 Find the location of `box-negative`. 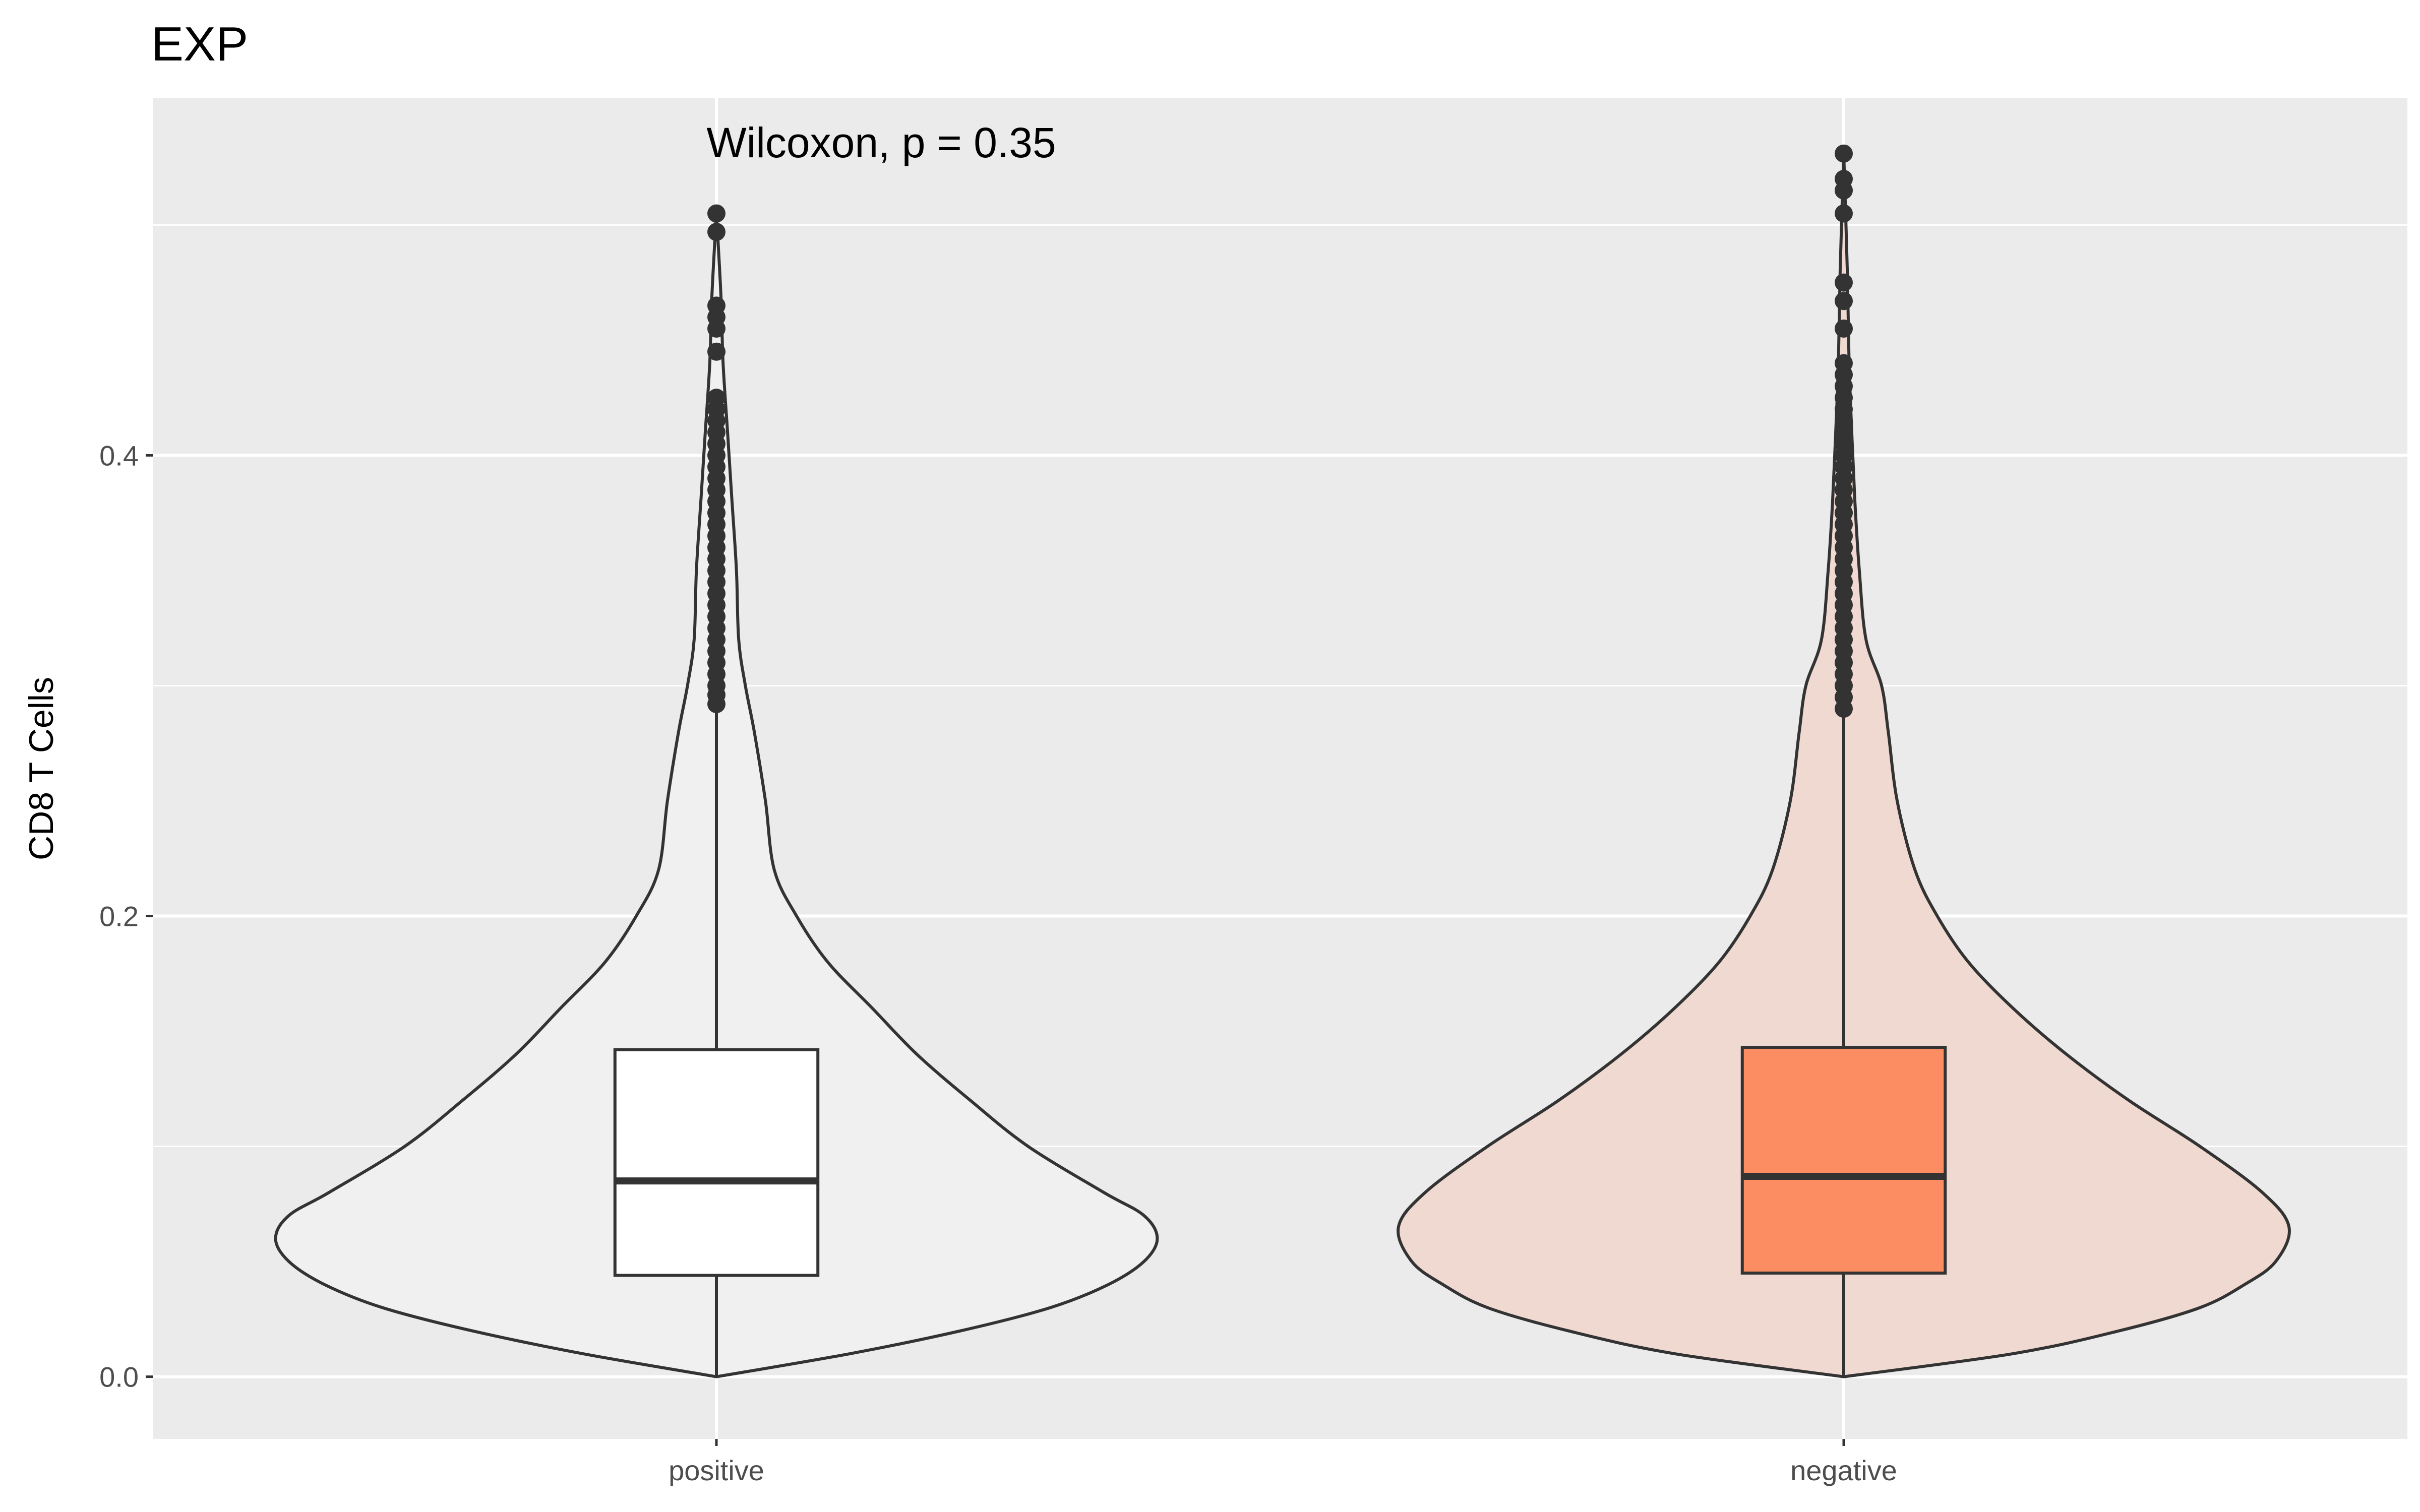

box-negative is located at coordinates (1843, 1160).